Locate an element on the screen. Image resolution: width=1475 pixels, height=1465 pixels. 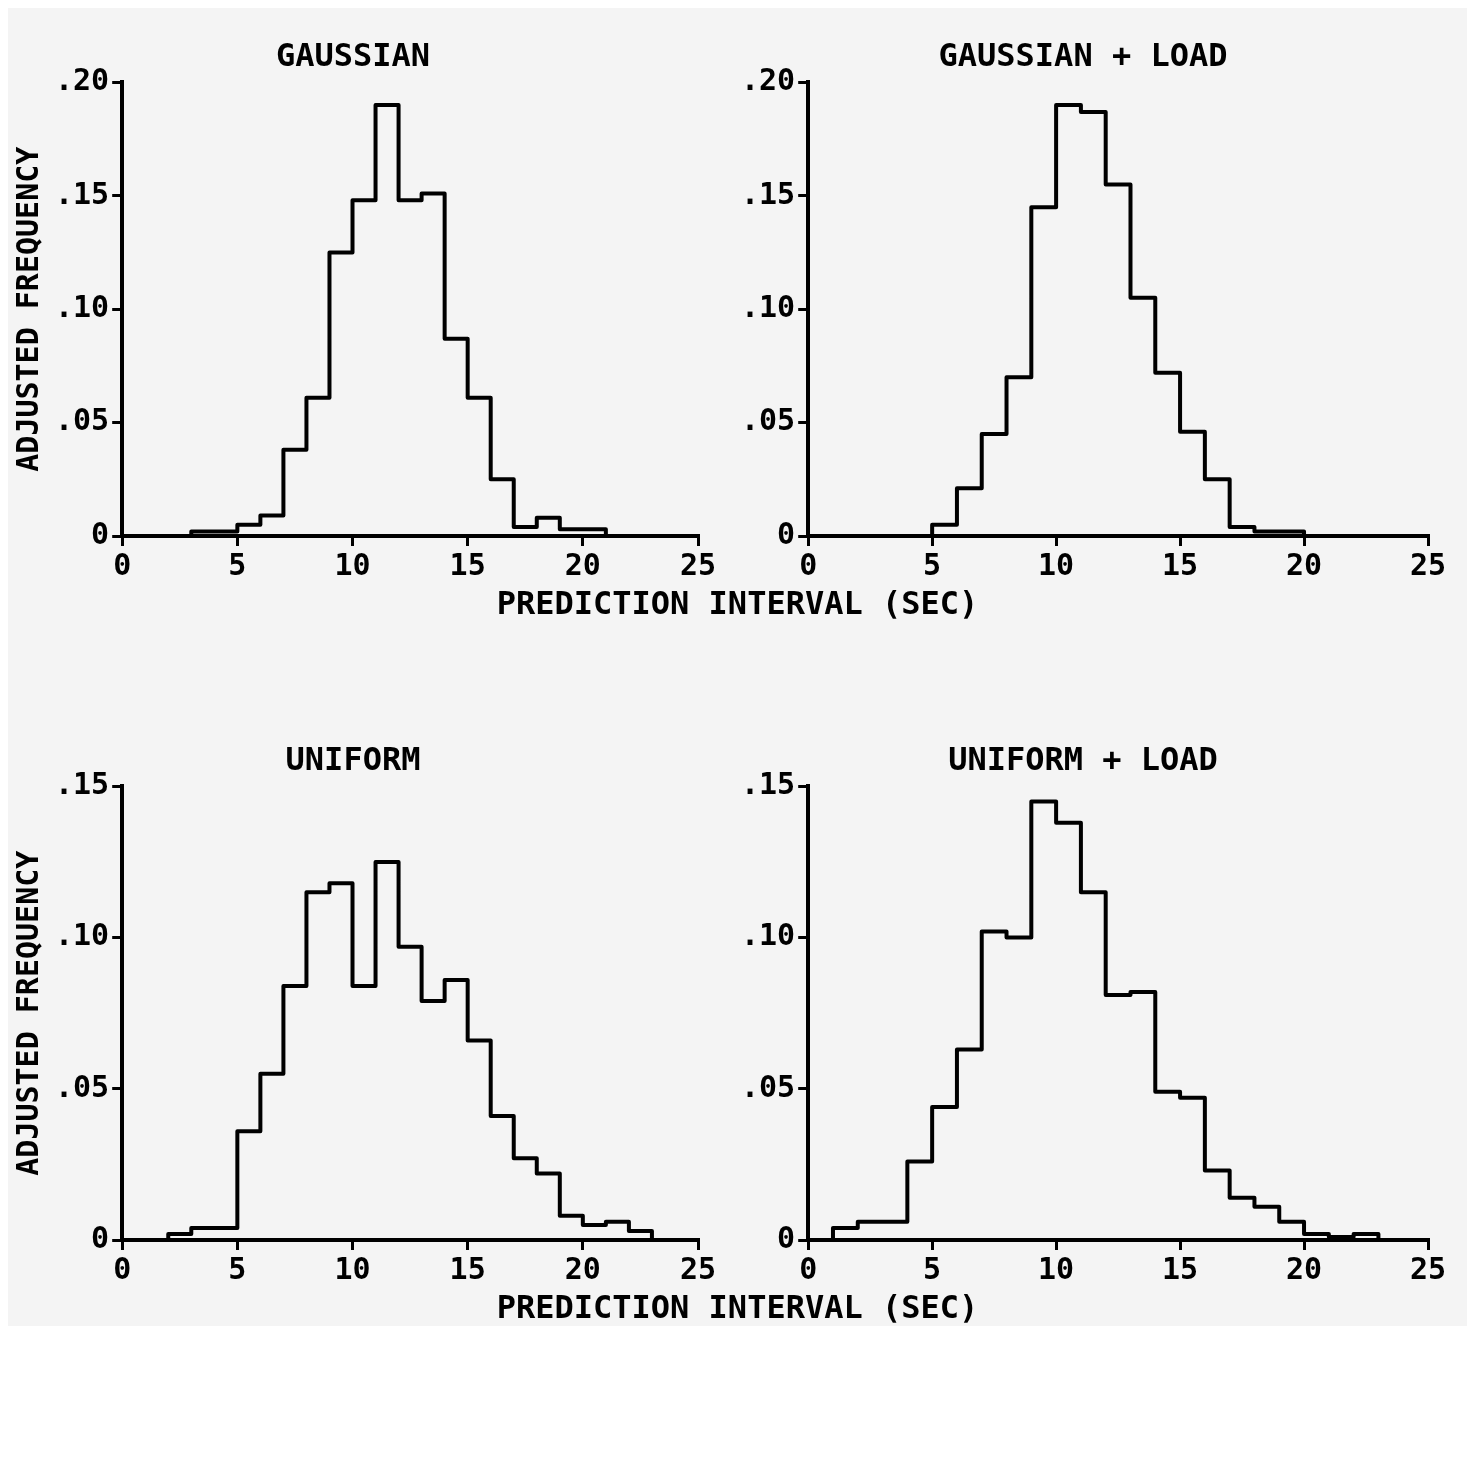
chart-title: GAUSSIAN is located at coordinates (353, 54).